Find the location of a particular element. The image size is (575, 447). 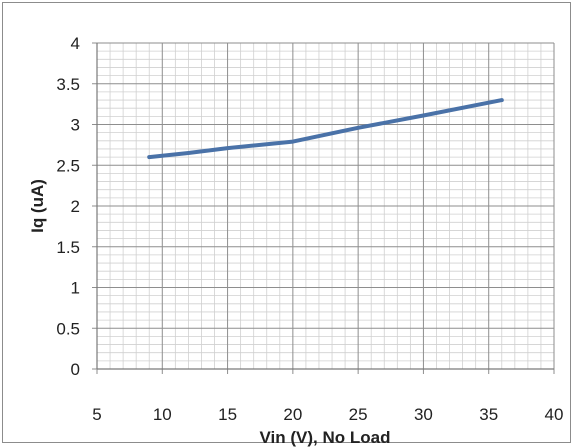

series-layer is located at coordinates (325, 129).